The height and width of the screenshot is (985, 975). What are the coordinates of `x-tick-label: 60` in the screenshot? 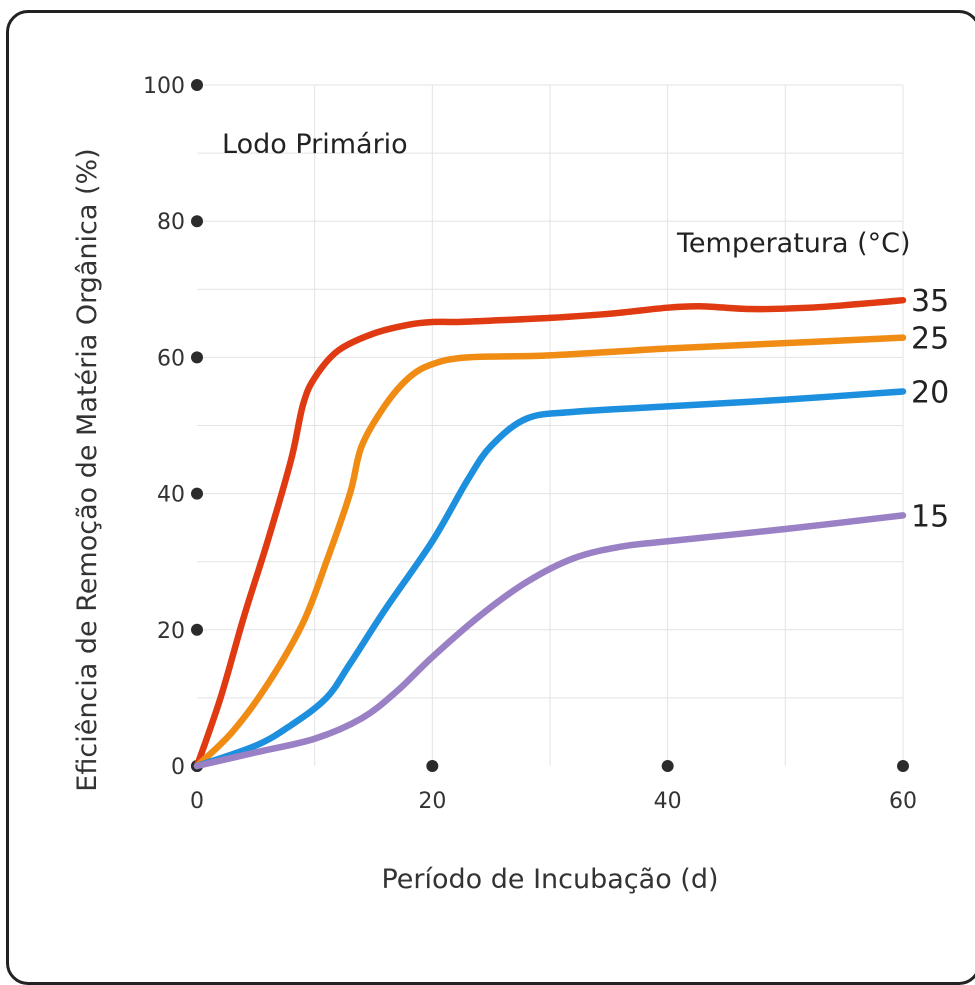 It's located at (903, 801).